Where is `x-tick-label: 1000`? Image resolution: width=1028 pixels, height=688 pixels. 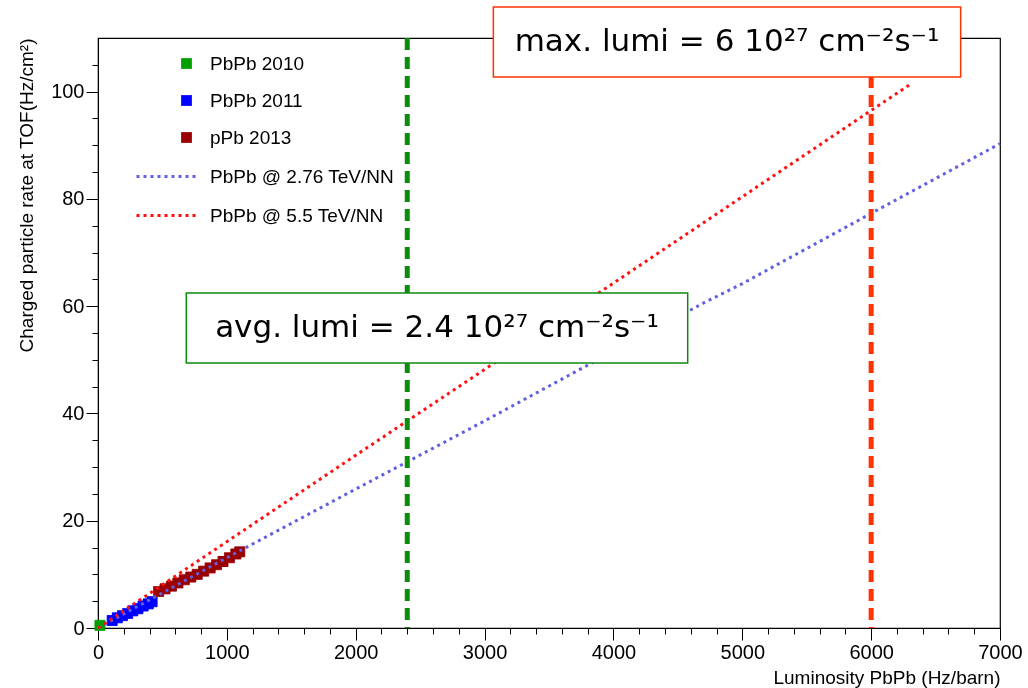
x-tick-label: 1000 is located at coordinates (227, 651).